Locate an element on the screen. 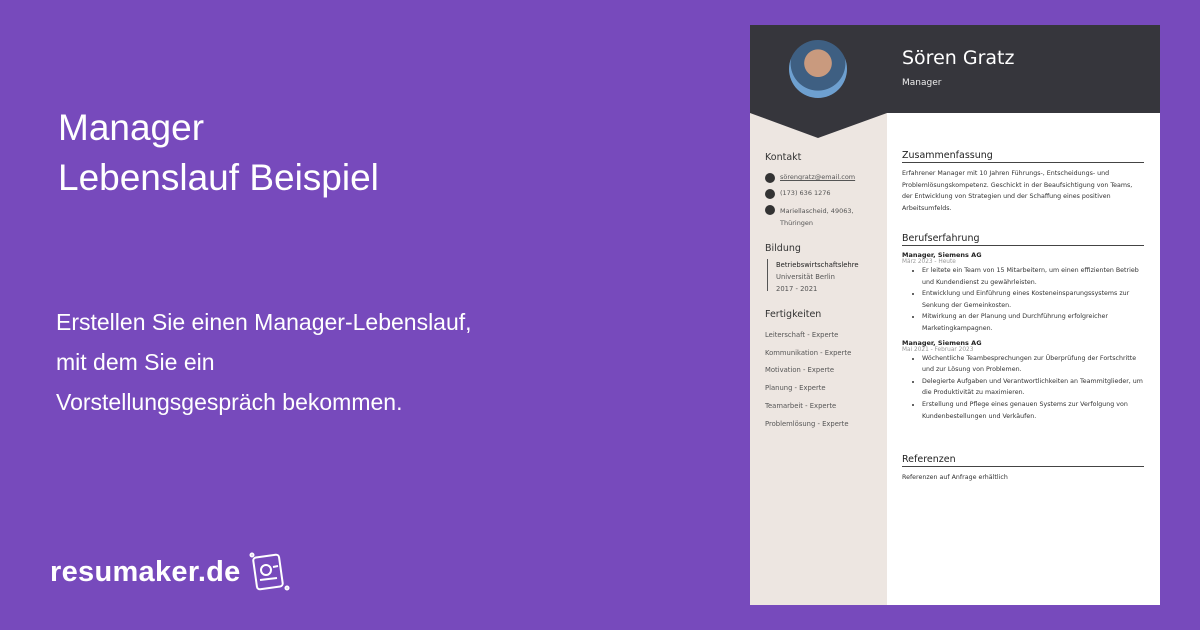 The image size is (1200, 630). skill-item: Planung - Experte is located at coordinates (795, 388).